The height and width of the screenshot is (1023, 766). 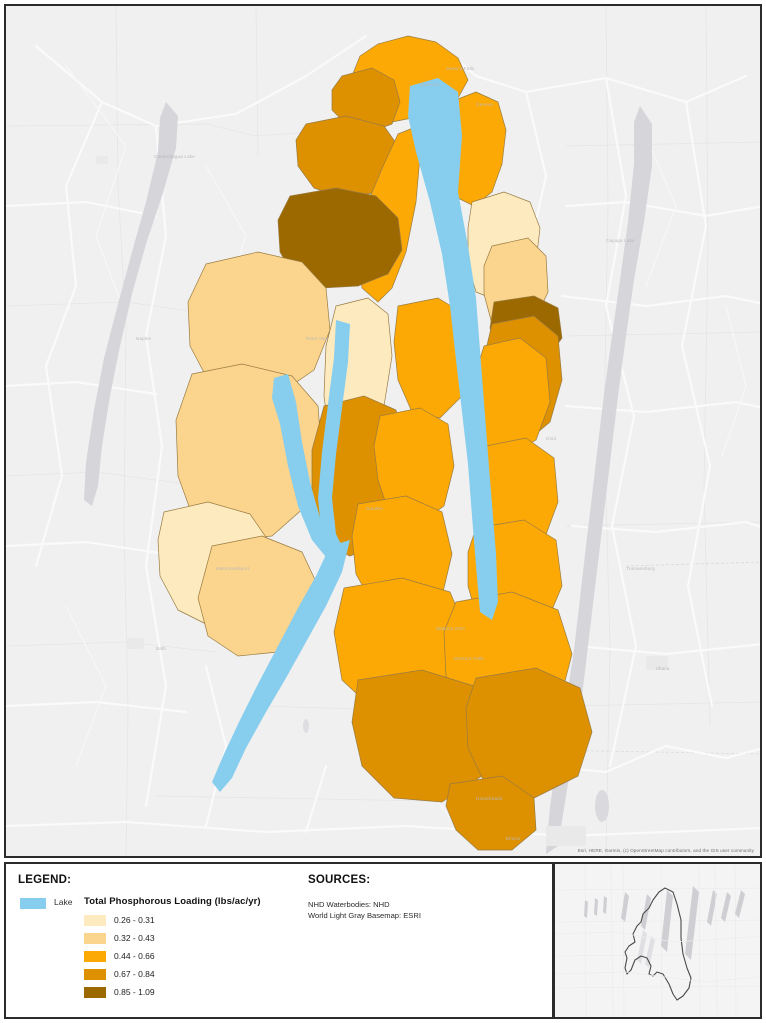 What do you see at coordinates (144, 338) in the screenshot?
I see `basemap-place-label: Naples` at bounding box center [144, 338].